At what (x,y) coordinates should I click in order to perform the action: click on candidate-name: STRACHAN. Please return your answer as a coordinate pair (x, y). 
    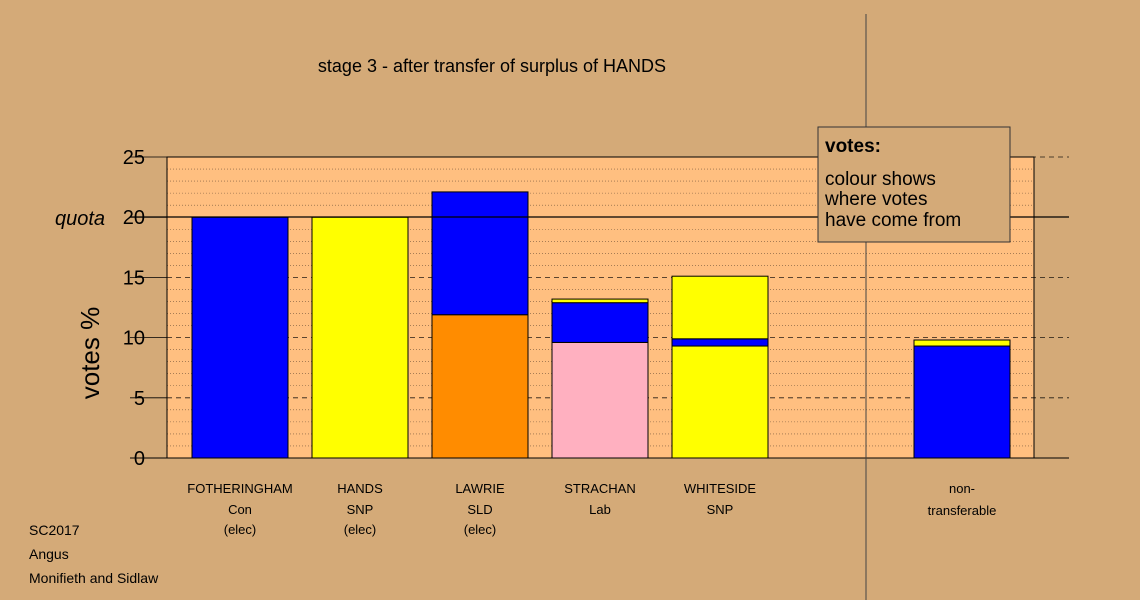
    Looking at the image, I should click on (600, 488).